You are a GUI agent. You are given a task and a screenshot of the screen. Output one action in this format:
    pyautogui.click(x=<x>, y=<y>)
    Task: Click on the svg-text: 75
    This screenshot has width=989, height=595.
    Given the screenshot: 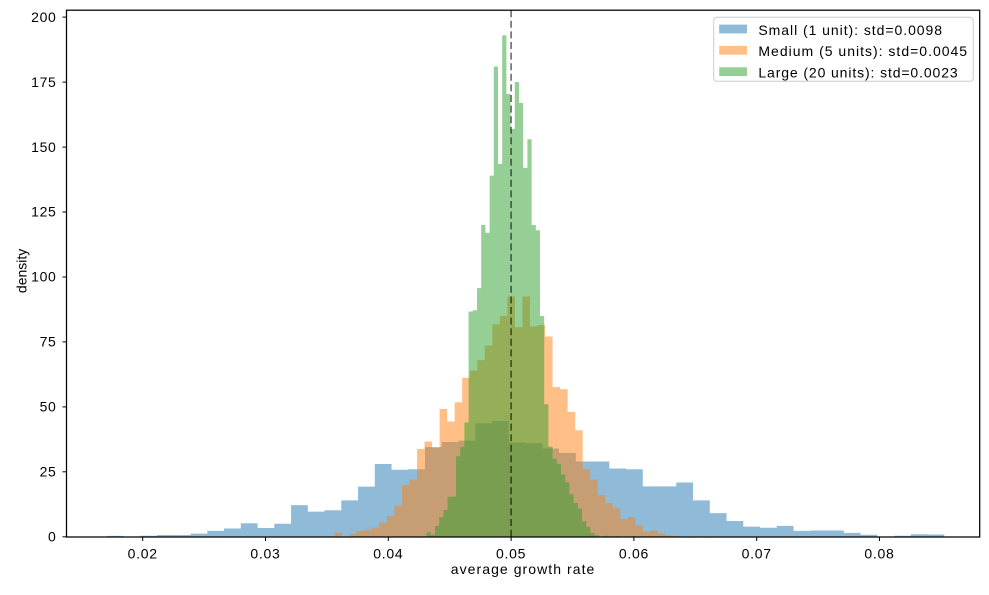 What is the action you would take?
    pyautogui.click(x=48, y=342)
    